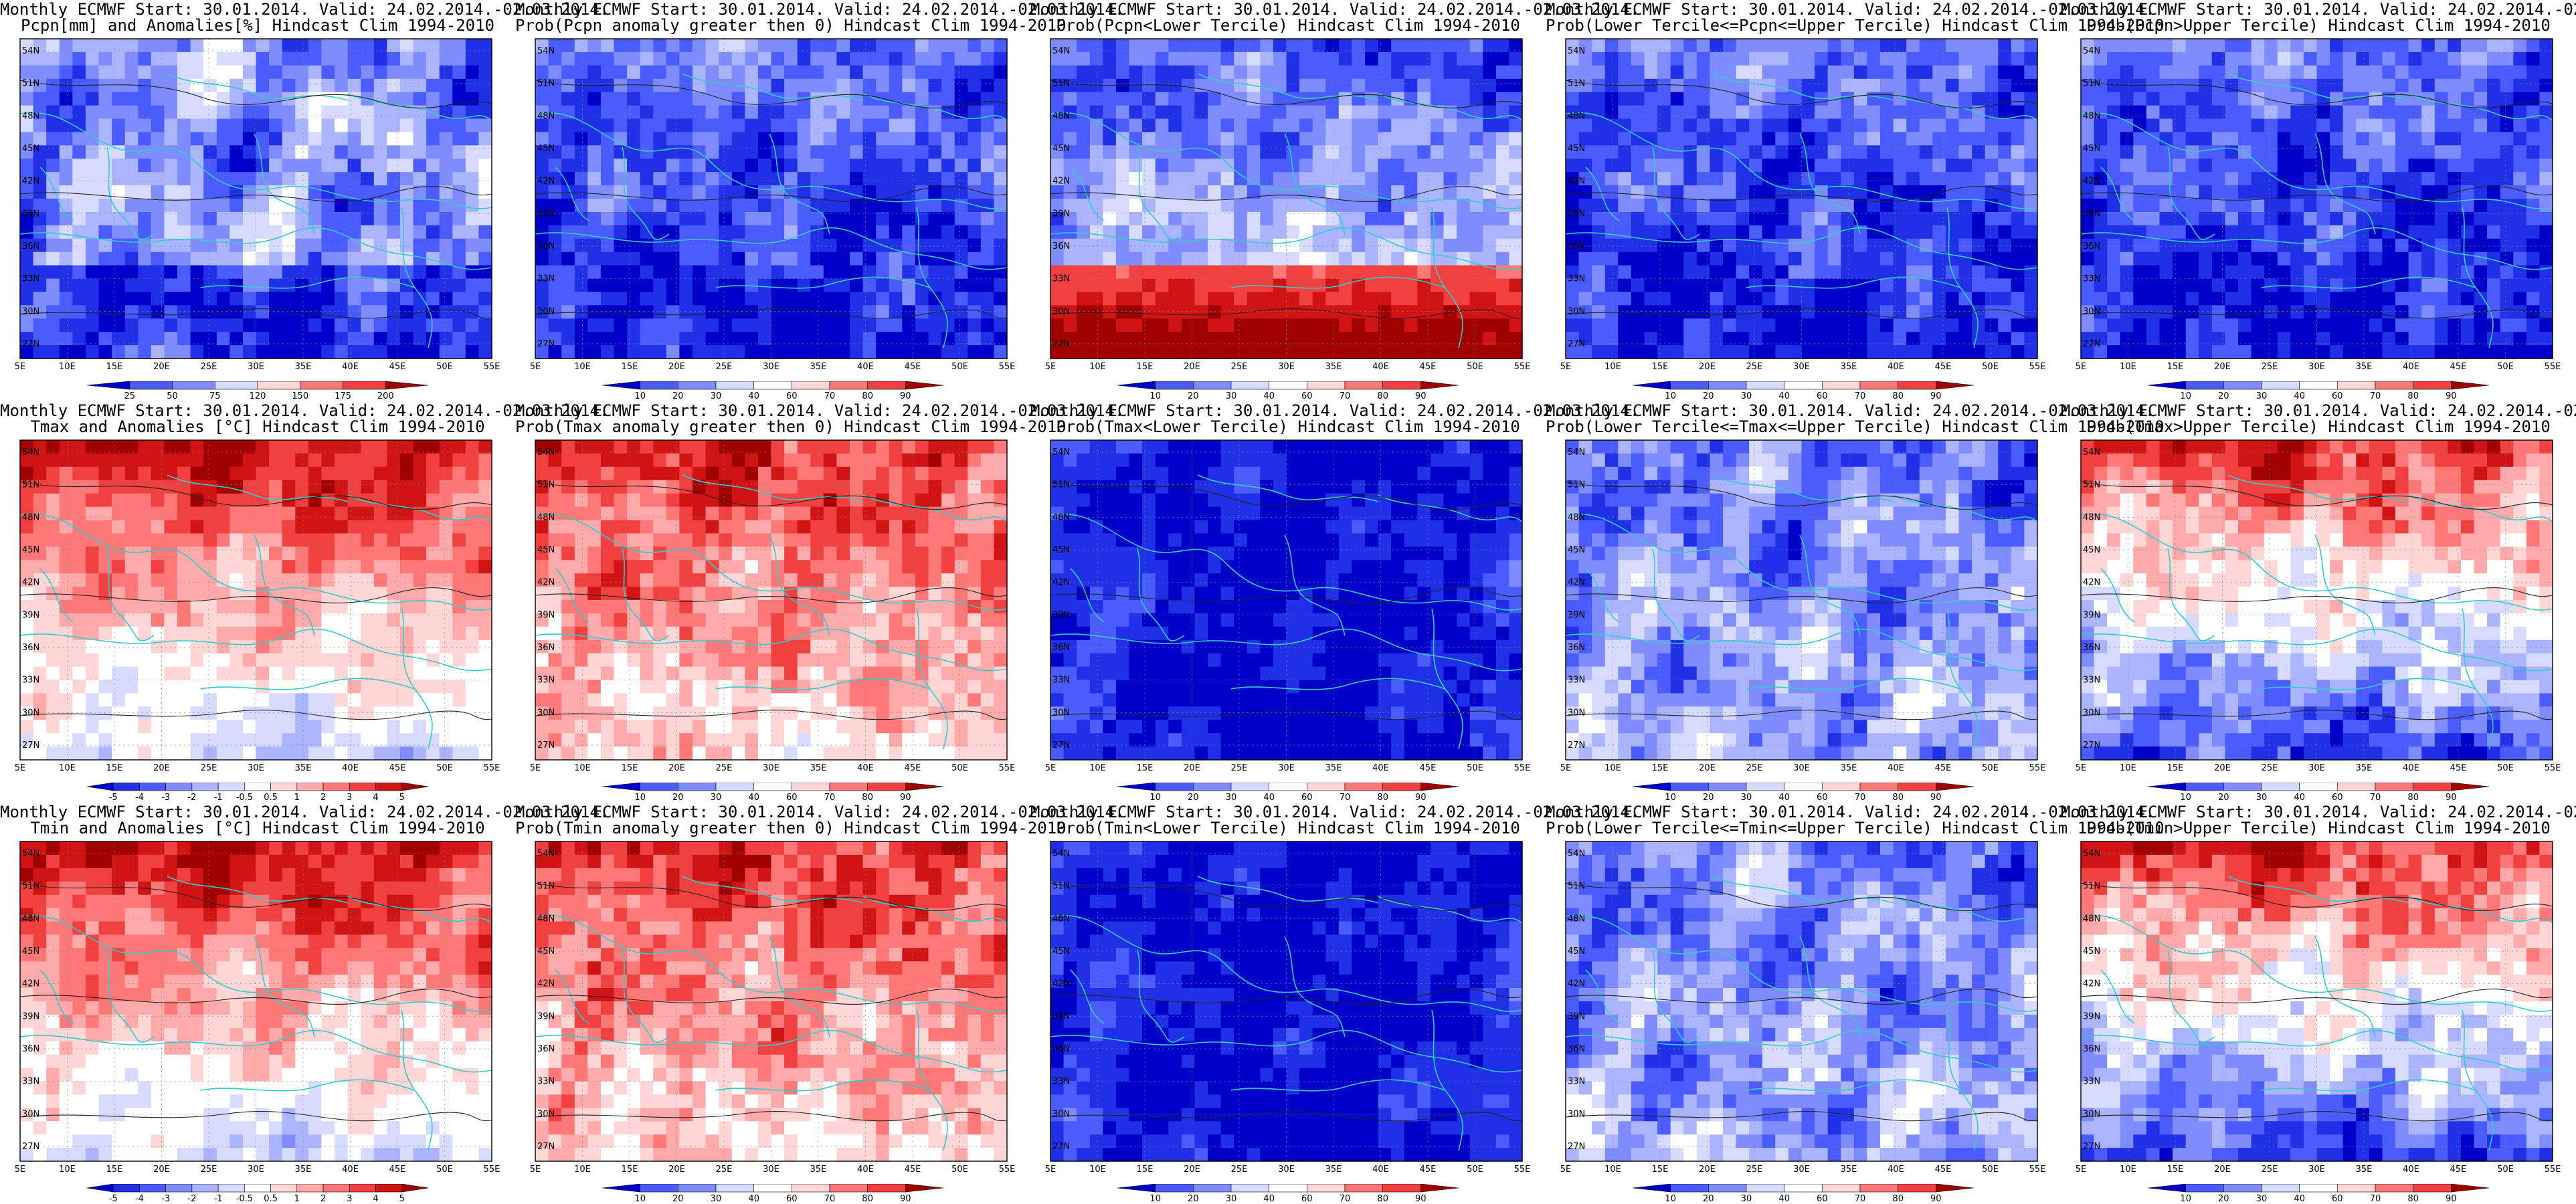 The image size is (2576, 1204). What do you see at coordinates (1097, 367) in the screenshot?
I see `lon-tick-label: 10E` at bounding box center [1097, 367].